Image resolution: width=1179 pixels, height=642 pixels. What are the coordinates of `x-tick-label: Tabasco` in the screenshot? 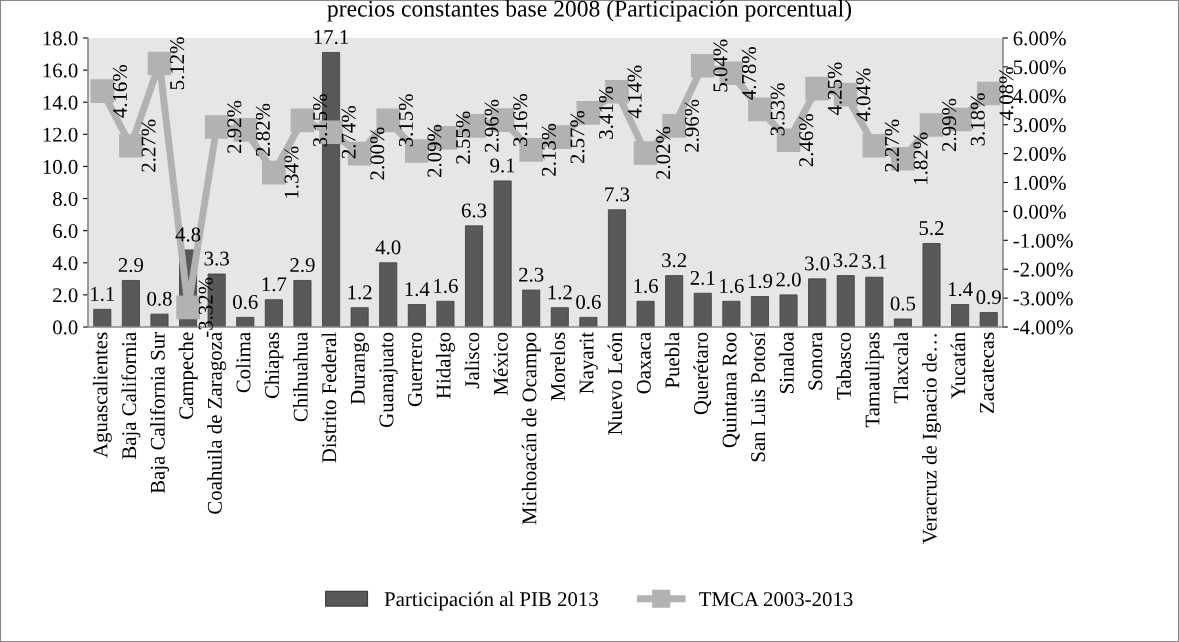 It's located at (843, 366).